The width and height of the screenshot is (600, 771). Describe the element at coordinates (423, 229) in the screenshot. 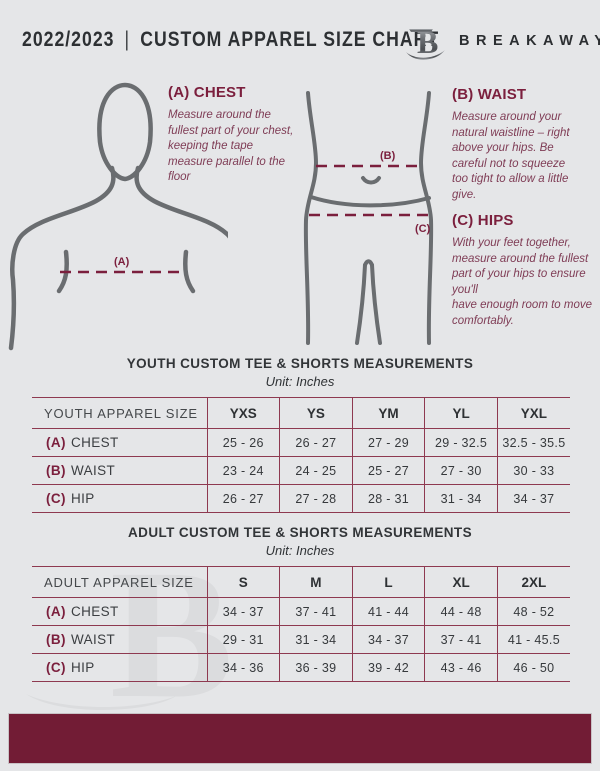

I see `hip-marker: (C)` at that location.